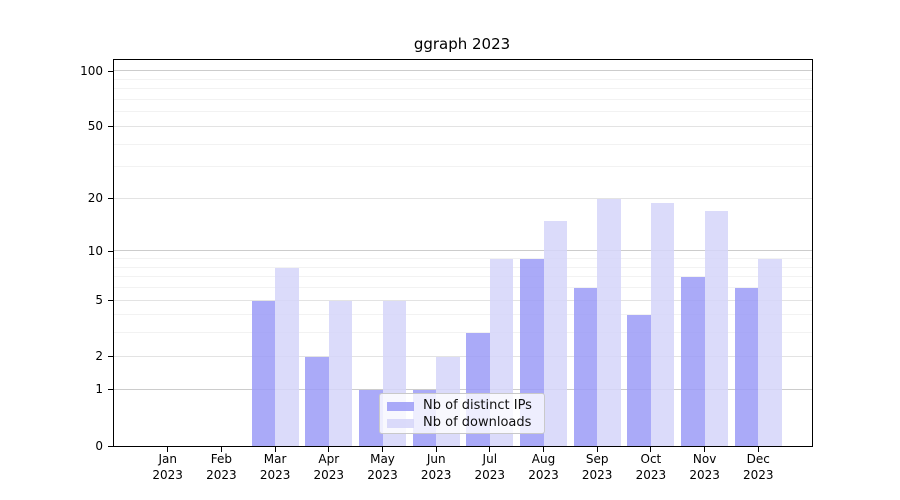  I want to click on bar-downloads-nov, so click(716, 328).